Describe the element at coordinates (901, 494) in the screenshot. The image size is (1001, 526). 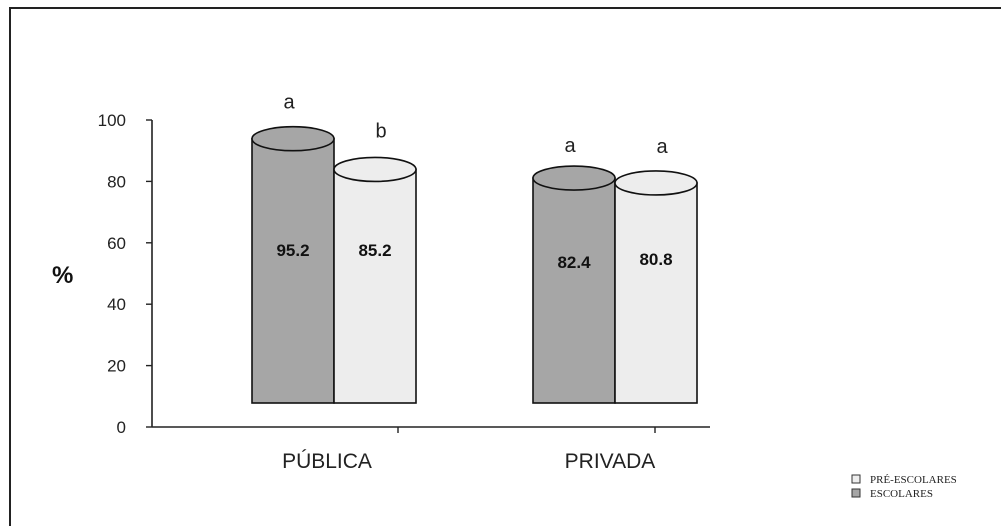
I see `legend-label: ESCOLARES` at that location.